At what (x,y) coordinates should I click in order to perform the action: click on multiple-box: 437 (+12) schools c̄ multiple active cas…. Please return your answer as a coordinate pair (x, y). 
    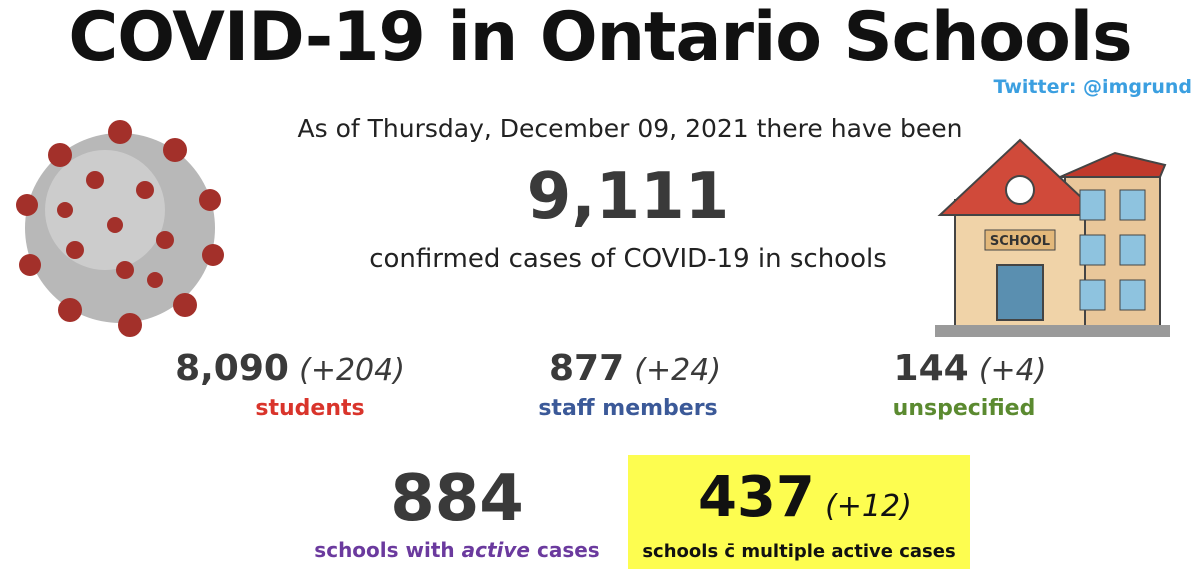
    Looking at the image, I should click on (799, 512).